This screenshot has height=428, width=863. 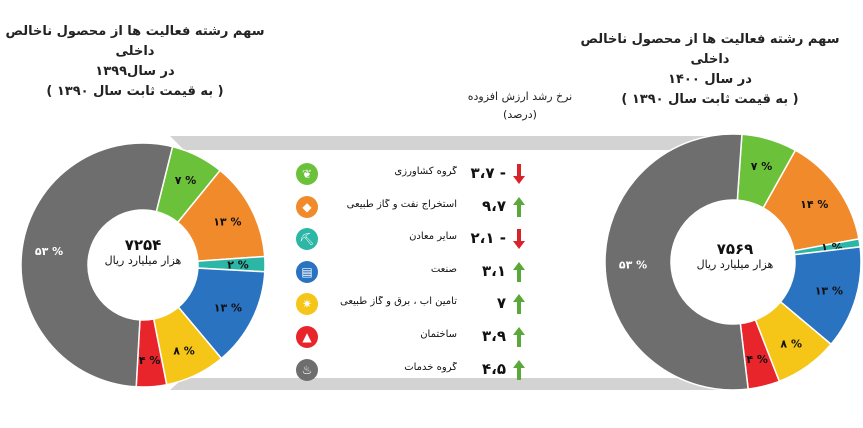 I want to click on legend-row-construction: ▲ ساختمان ۳،۹, so click(x=416, y=337).